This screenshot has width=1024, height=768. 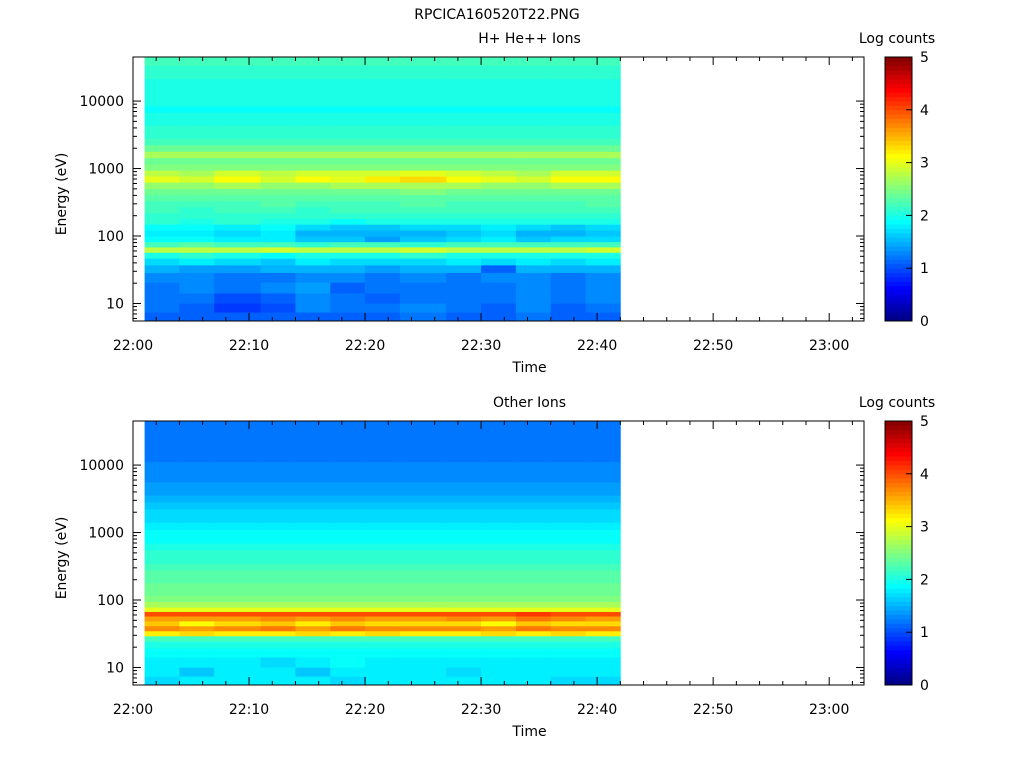 I want to click on x-tick-label: 22:30, so click(x=481, y=346).